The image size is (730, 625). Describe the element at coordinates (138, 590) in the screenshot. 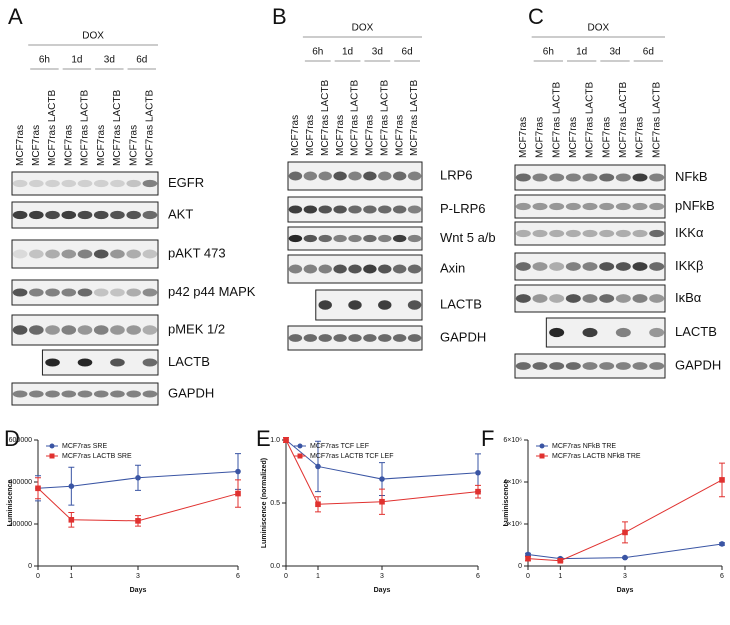

I see `x-axis-label: Days` at that location.